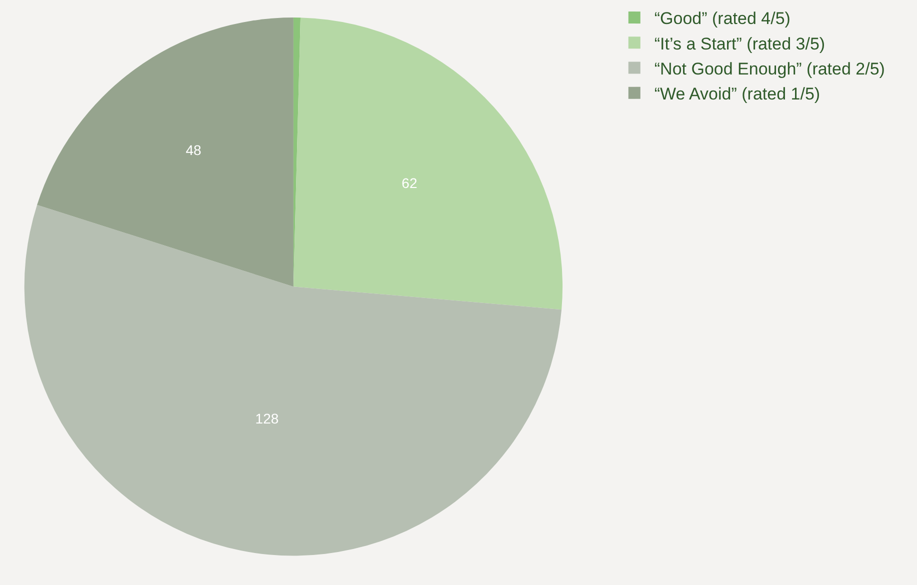 This screenshot has width=917, height=585. Describe the element at coordinates (267, 418) in the screenshot. I see `data-label: 128` at that location.